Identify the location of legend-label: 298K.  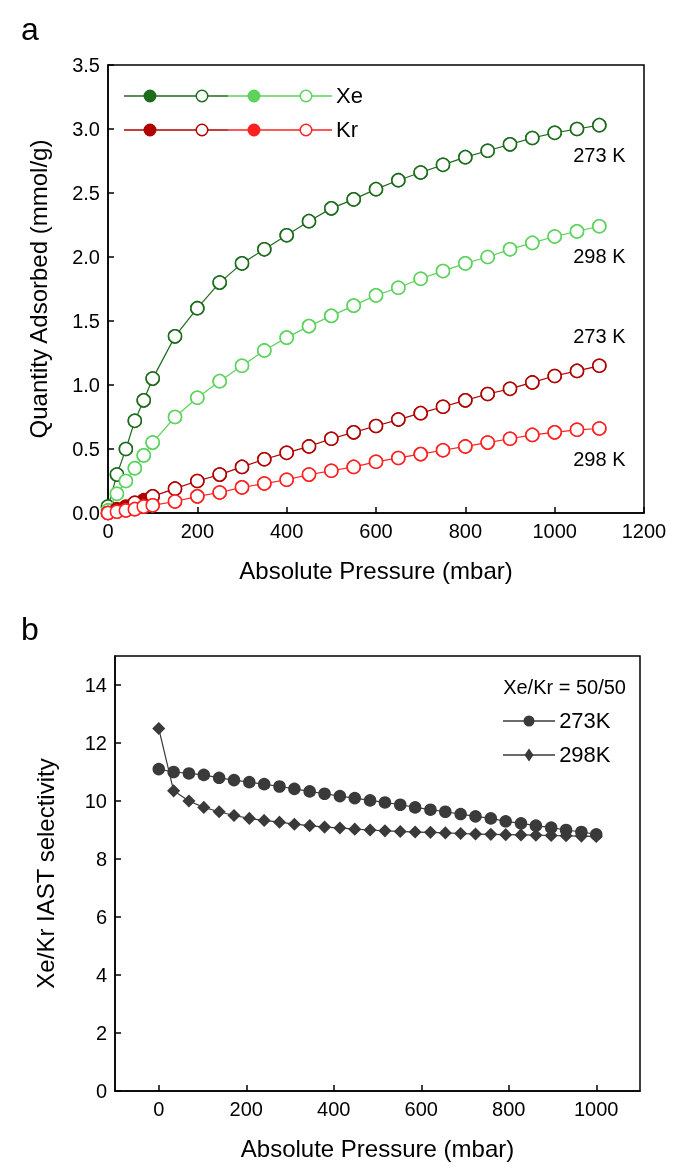
(585, 755).